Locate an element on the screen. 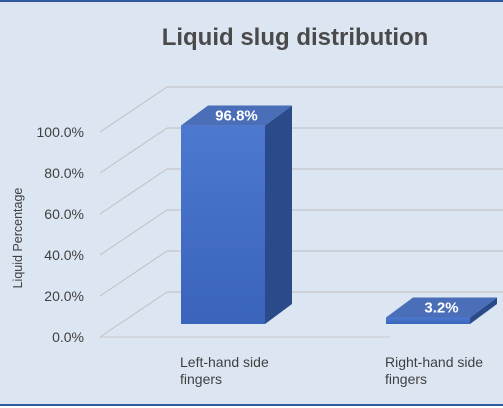  y-tick-label: 100.0% is located at coordinates (60, 132).